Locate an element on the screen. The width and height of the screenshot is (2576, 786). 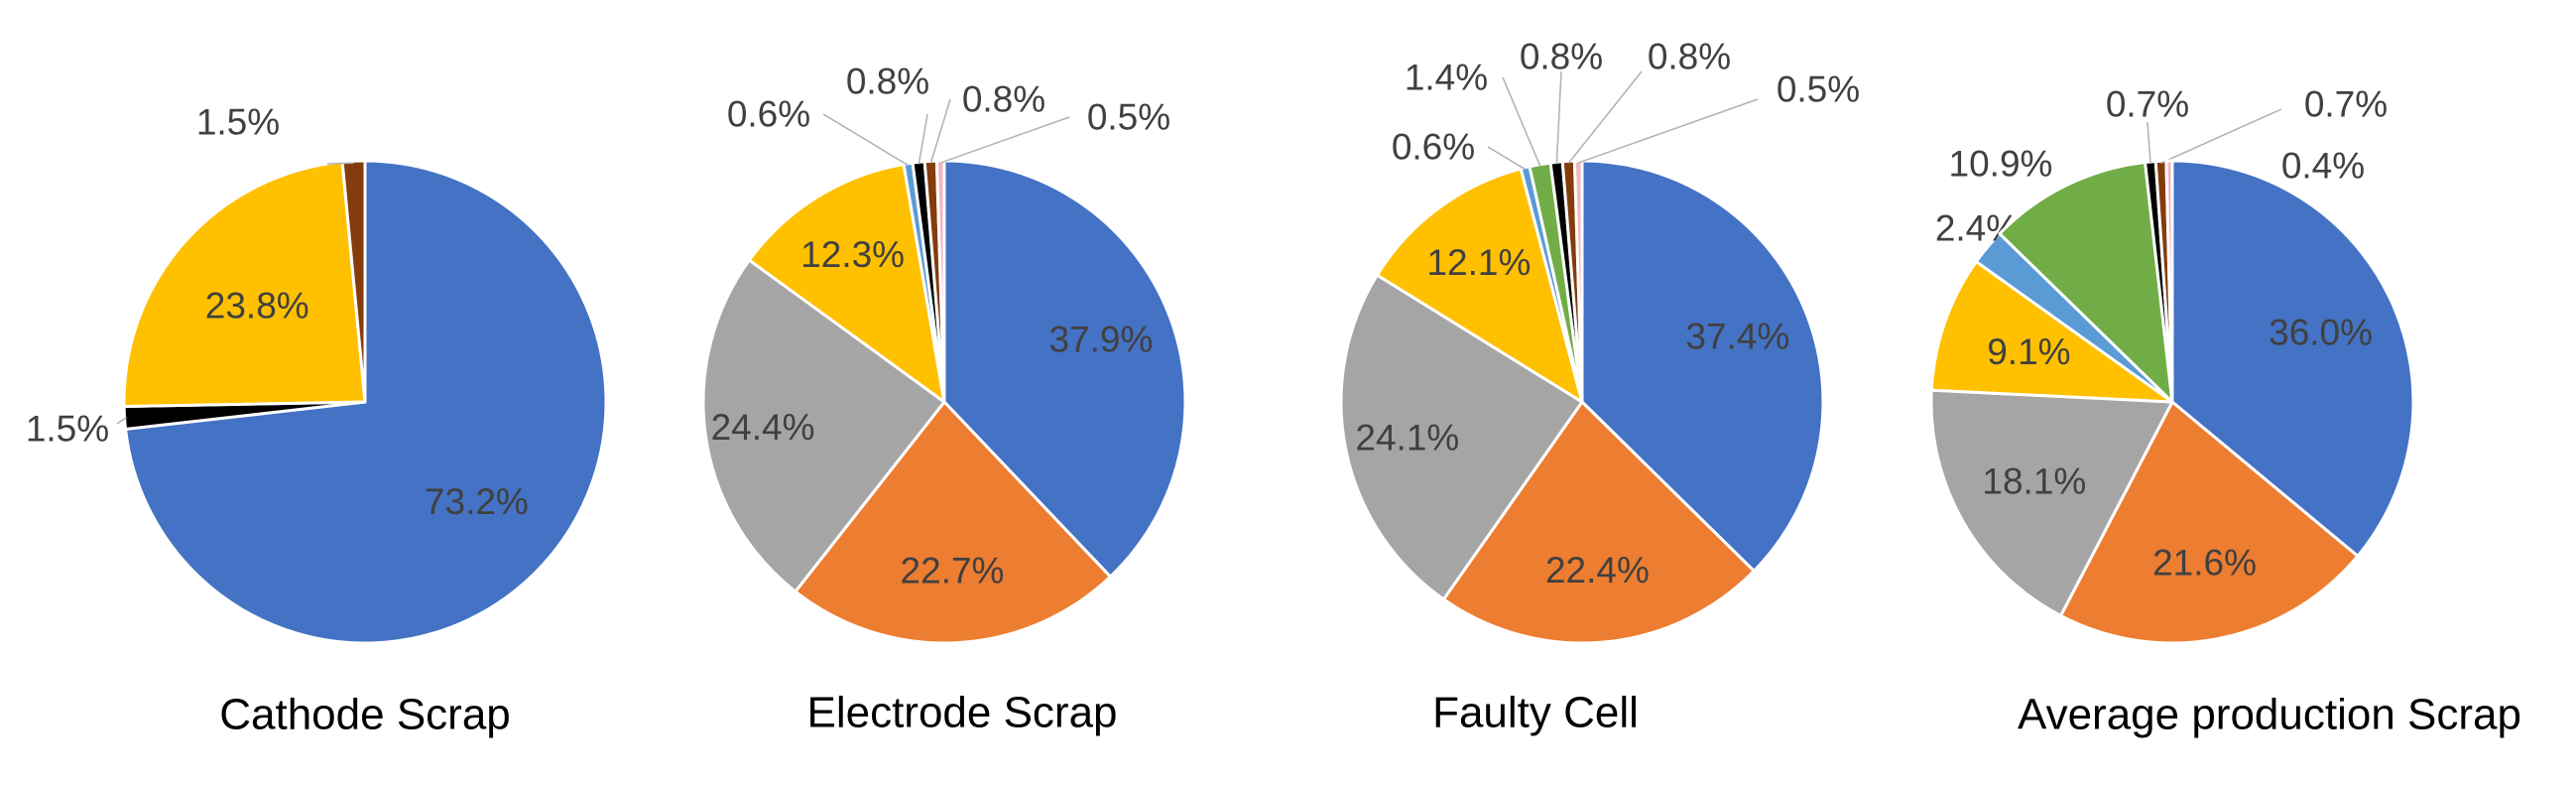
slice-data-label: 10.9% is located at coordinates (2001, 164).